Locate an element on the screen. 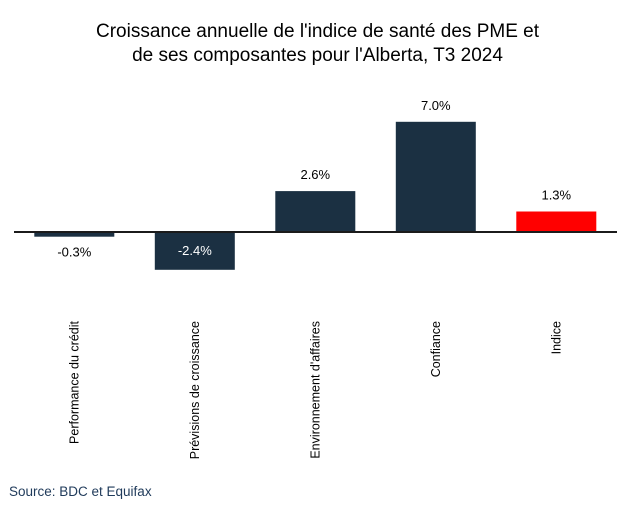  source-note: Source: BDC et Equifax is located at coordinates (80, 491).